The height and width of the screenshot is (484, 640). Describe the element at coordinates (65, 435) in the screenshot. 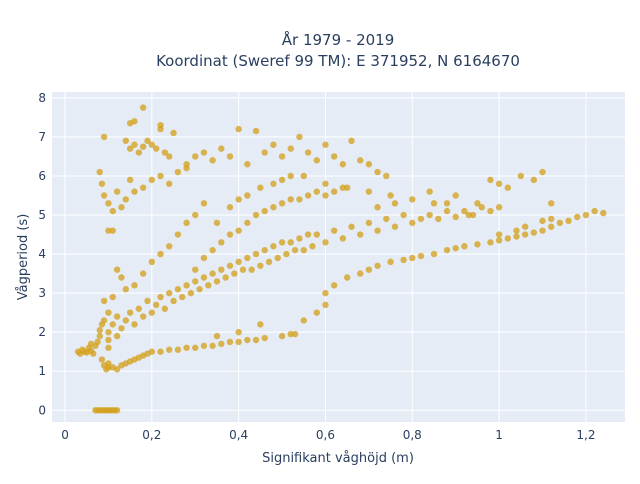

I see `x-tick-label: 0` at that location.